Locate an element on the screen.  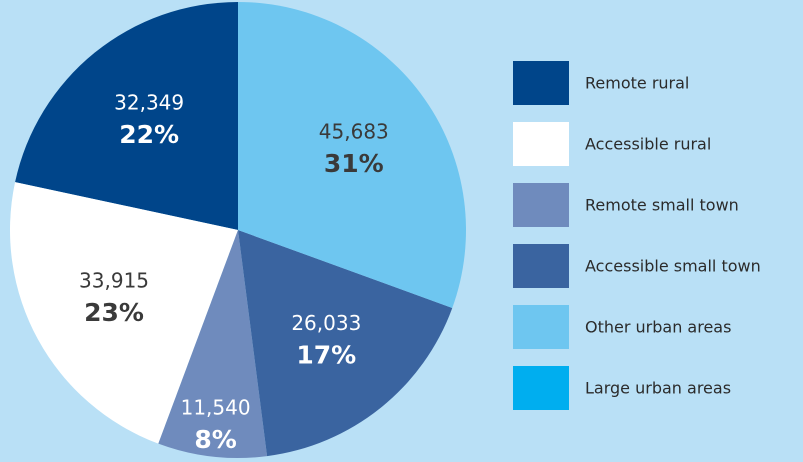
slice-percent-label: 31% is located at coordinates (354, 163).